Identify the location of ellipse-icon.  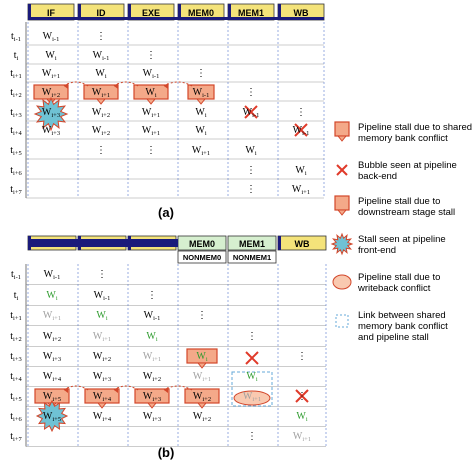
(342, 282).